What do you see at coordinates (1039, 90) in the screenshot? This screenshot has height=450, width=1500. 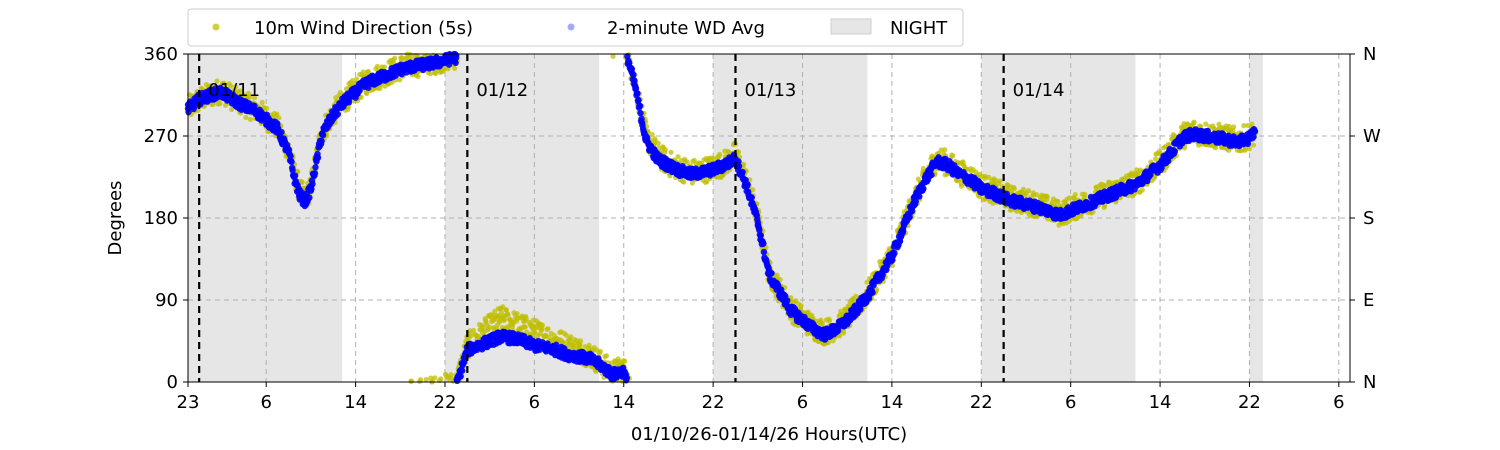 I see `day-marker-label-3: 01/14` at bounding box center [1039, 90].